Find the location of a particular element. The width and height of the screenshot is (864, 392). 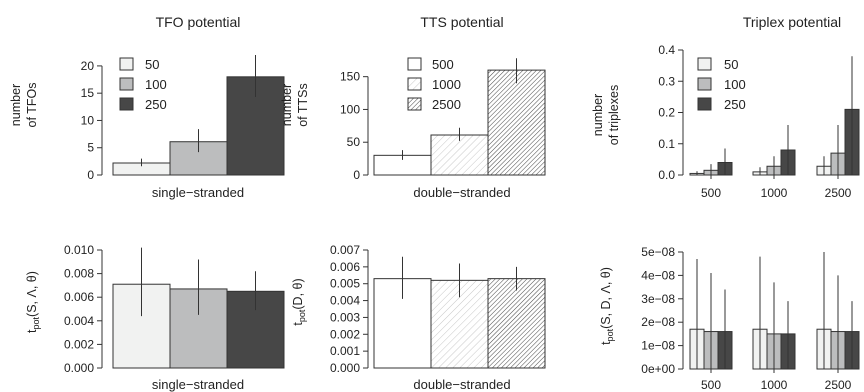

tpot-sdl-ytick-label: 4e−08 is located at coordinates (658, 275).